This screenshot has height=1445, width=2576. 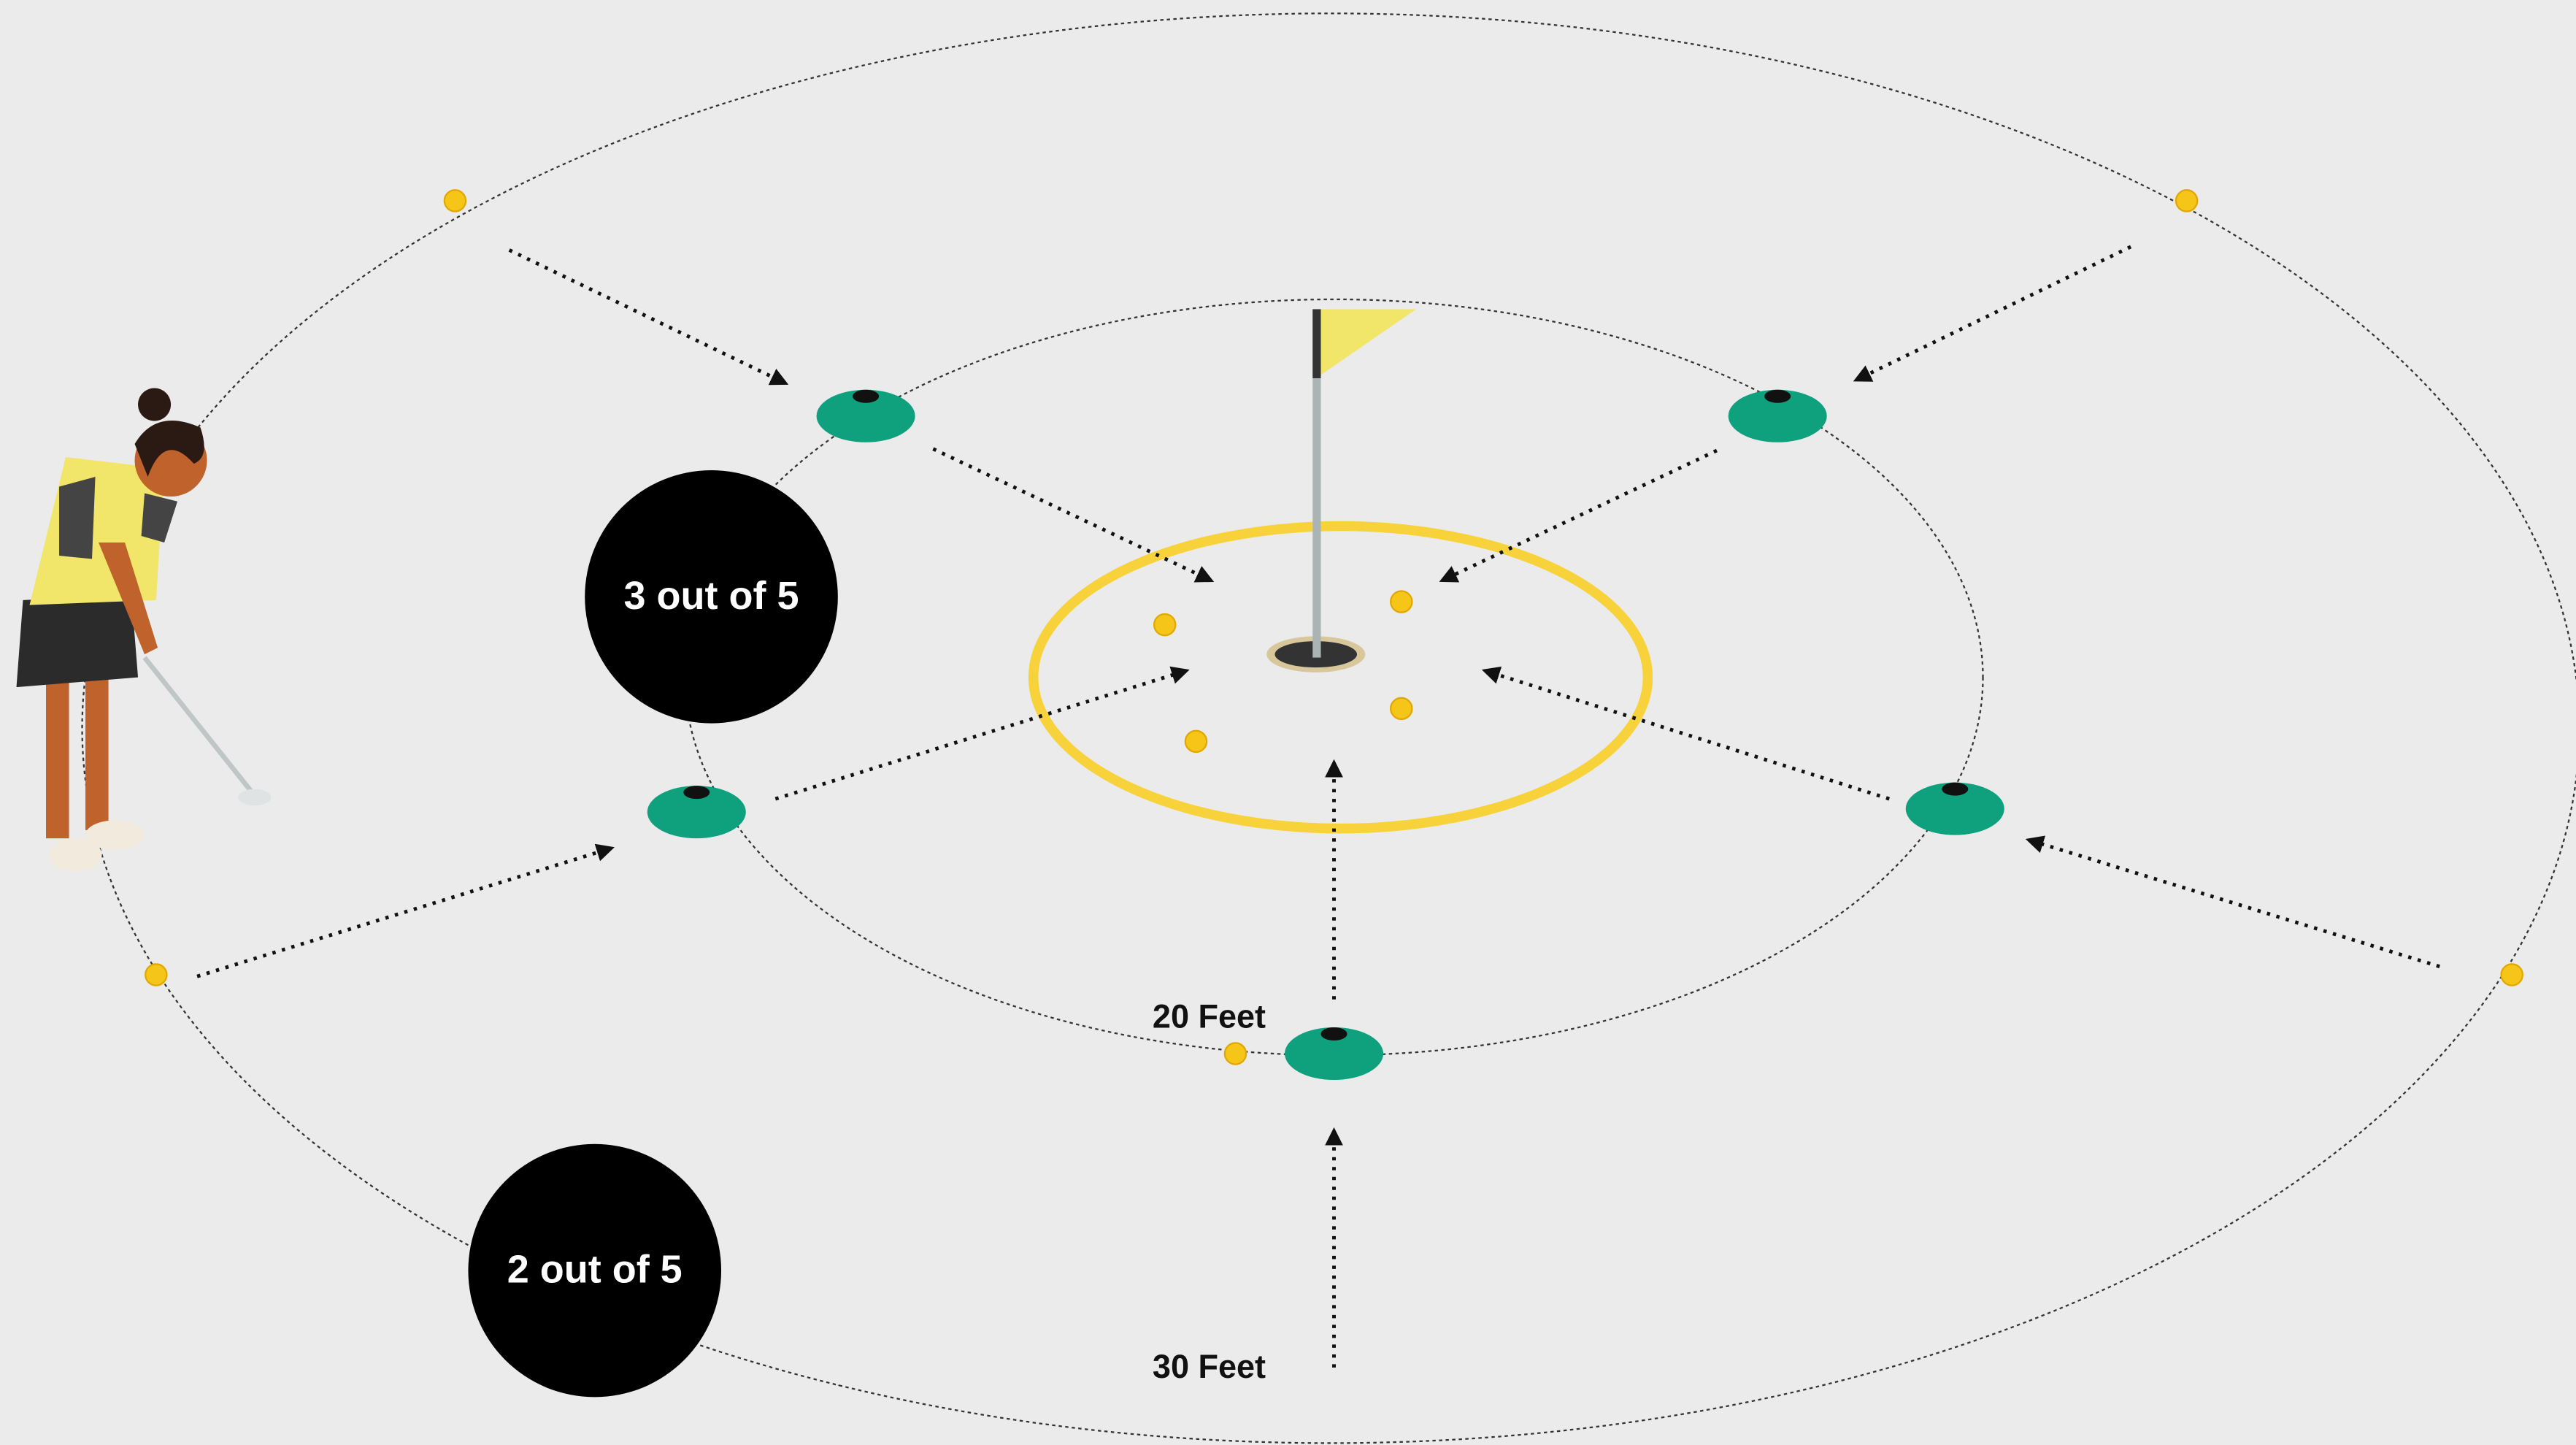 I want to click on inner-goal-badge, so click(x=711, y=597).